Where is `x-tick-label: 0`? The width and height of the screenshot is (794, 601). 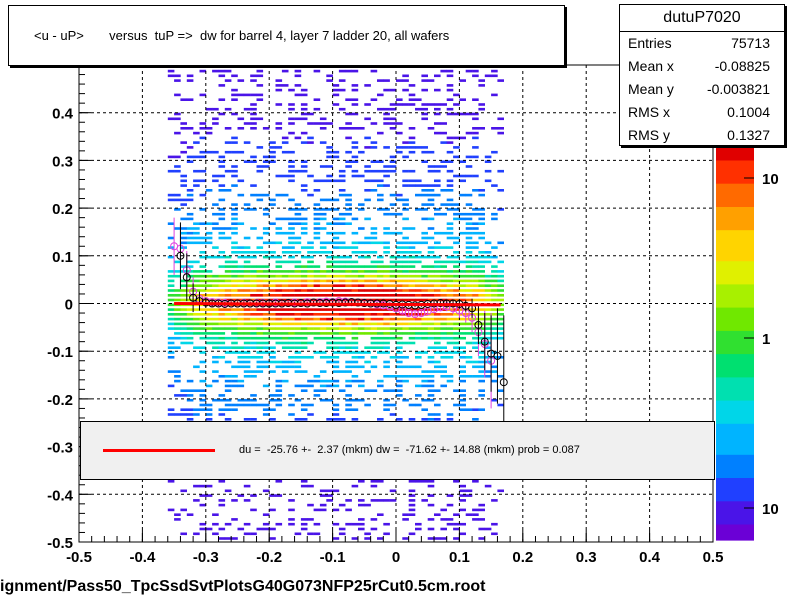
x-tick-label: 0 is located at coordinates (396, 557).